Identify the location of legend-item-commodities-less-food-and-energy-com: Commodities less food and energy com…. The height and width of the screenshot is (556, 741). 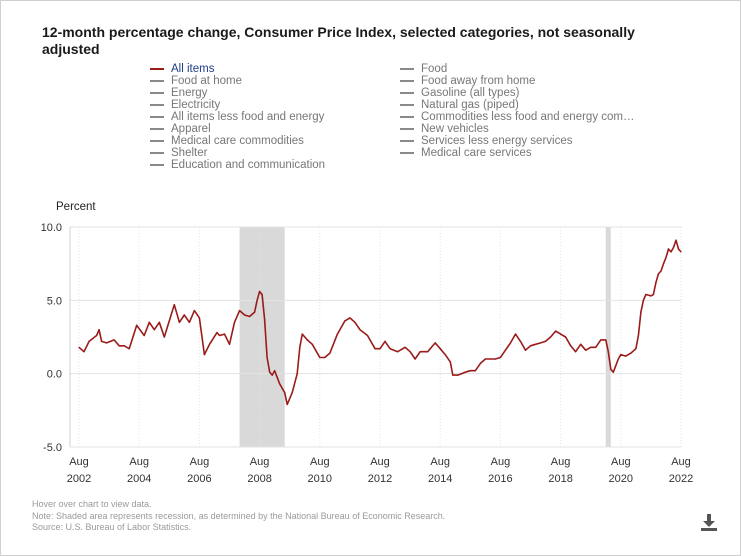
(517, 117).